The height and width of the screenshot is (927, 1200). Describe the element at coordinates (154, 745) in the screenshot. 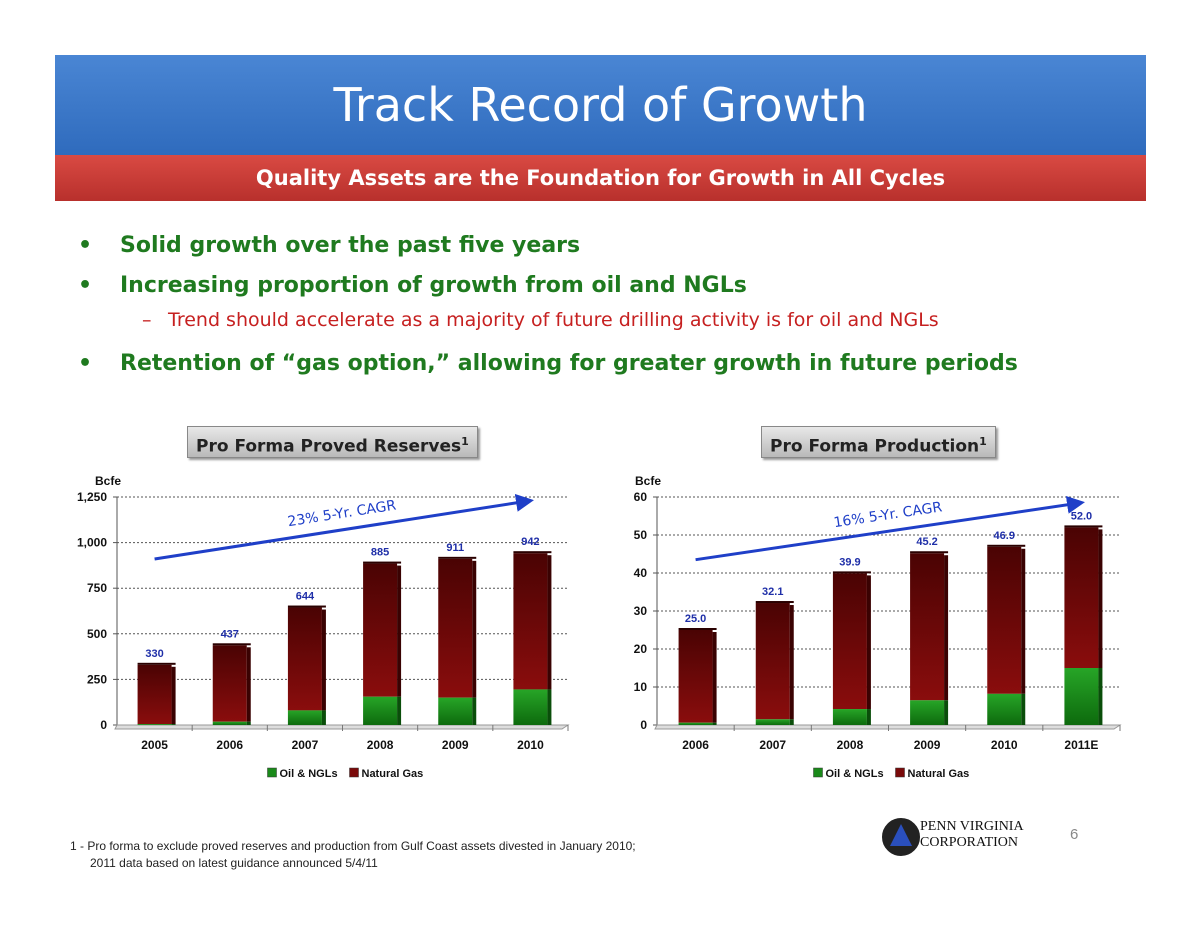

I see `x-tick-label: 2005` at that location.